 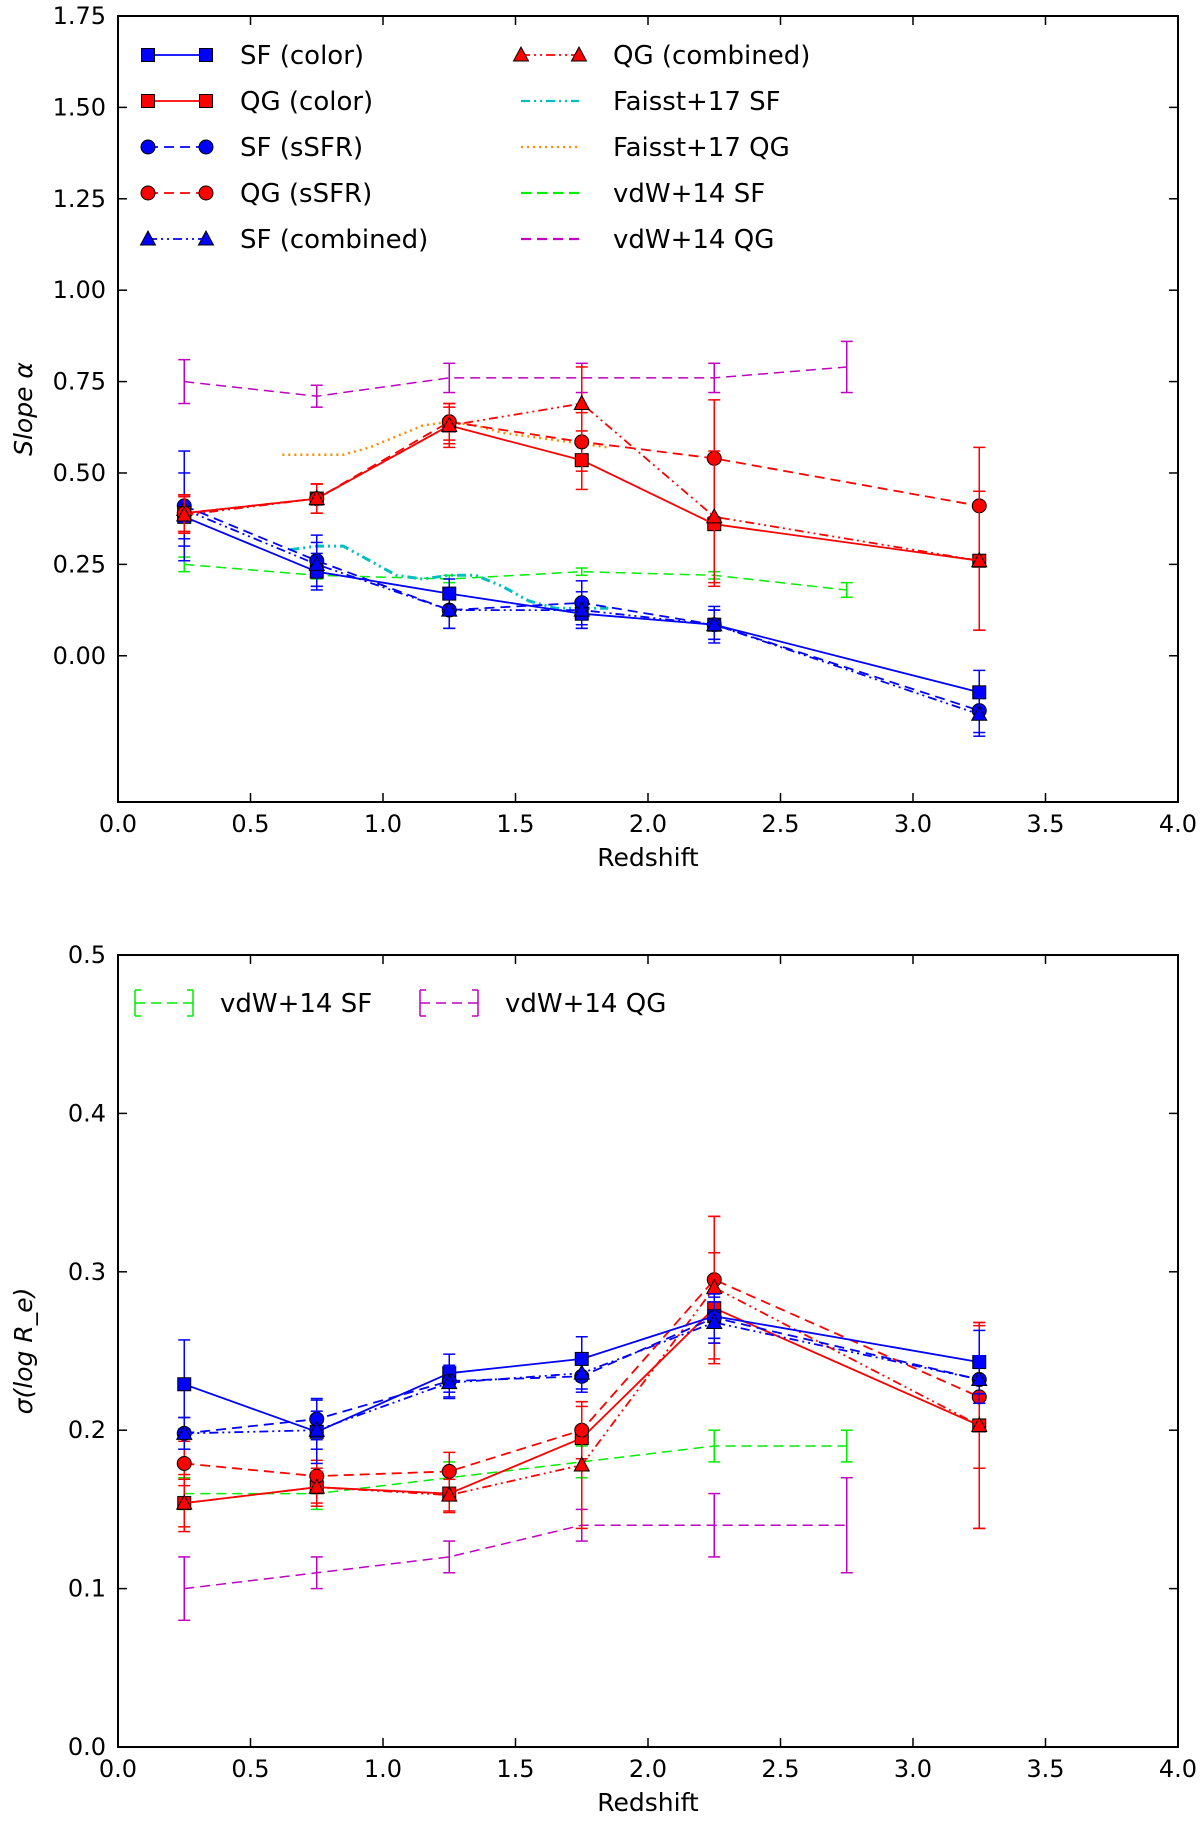 I want to click on series-sf-combined, so click(x=581, y=1375).